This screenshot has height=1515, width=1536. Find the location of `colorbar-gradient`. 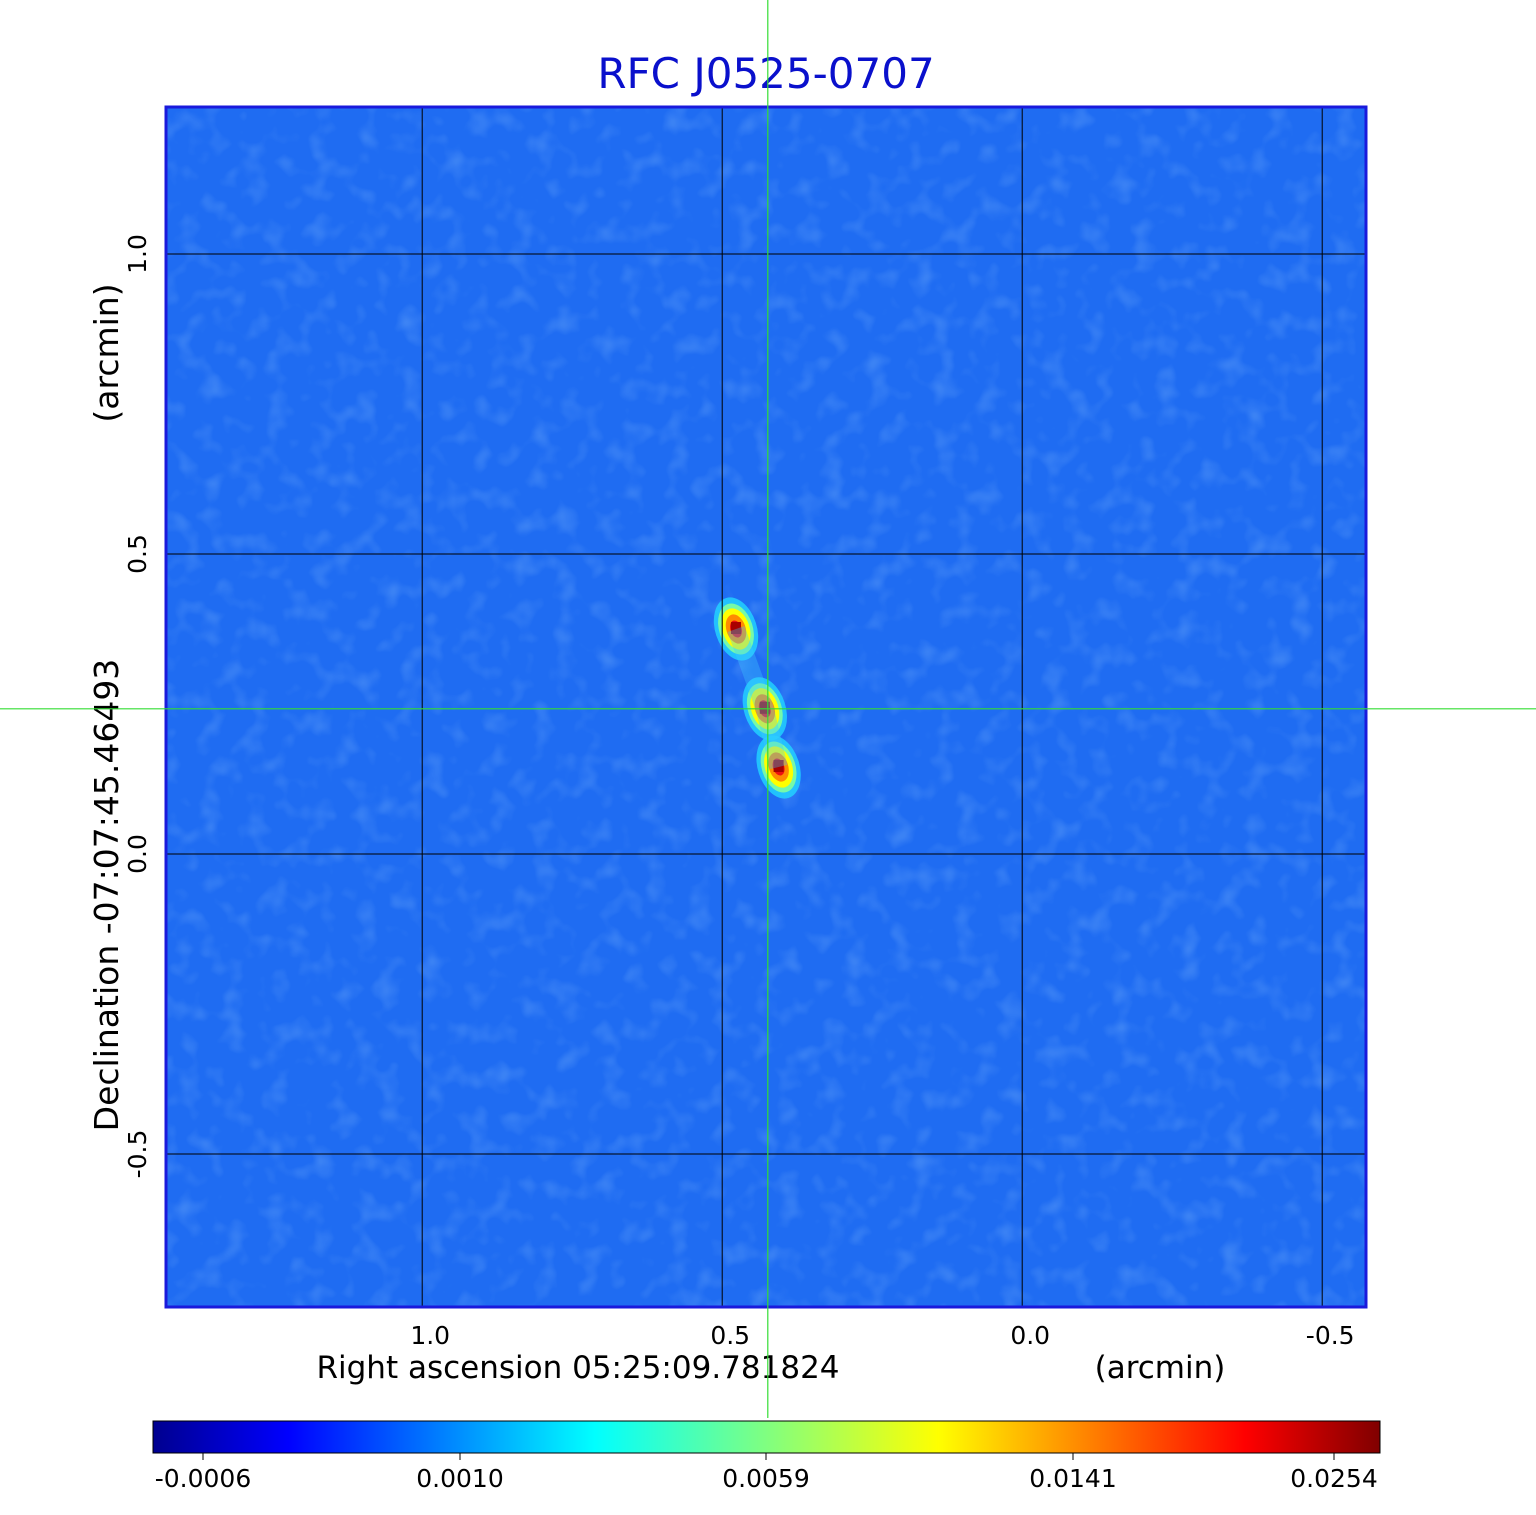

colorbar-gradient is located at coordinates (766, 1437).